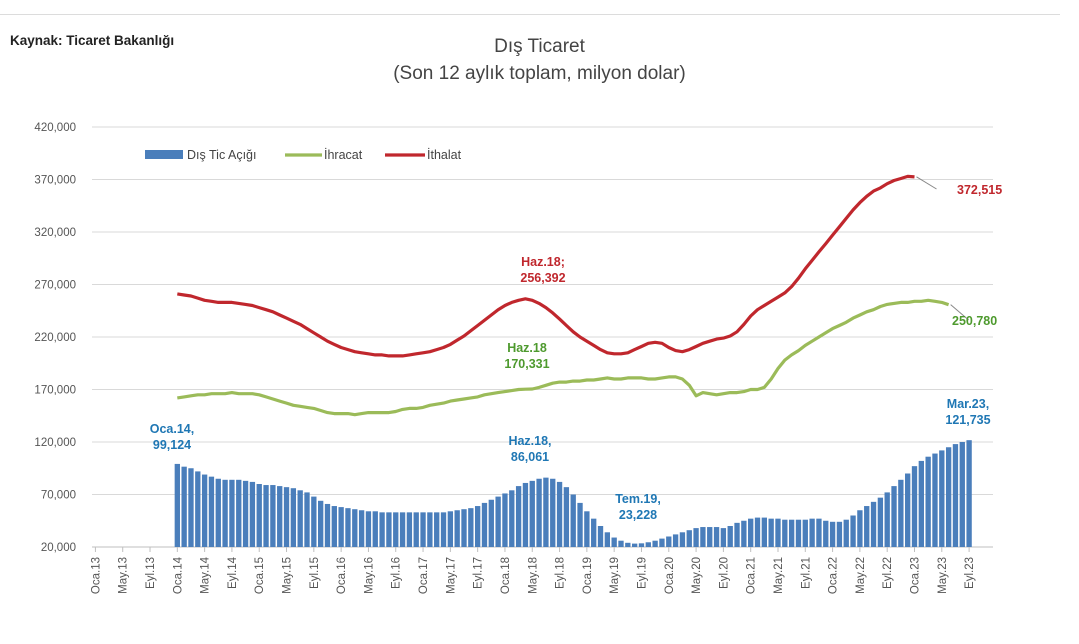 The height and width of the screenshot is (644, 1079). What do you see at coordinates (444, 155) in the screenshot?
I see `legend-label-imports: İthalat` at bounding box center [444, 155].